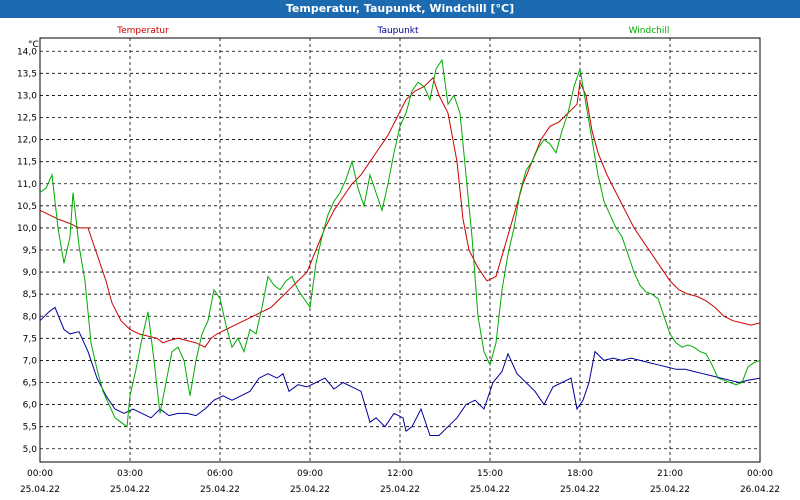 Image resolution: width=800 pixels, height=500 pixels. Describe the element at coordinates (30, 406) in the screenshot. I see `y-tick-label: 6,0` at that location.